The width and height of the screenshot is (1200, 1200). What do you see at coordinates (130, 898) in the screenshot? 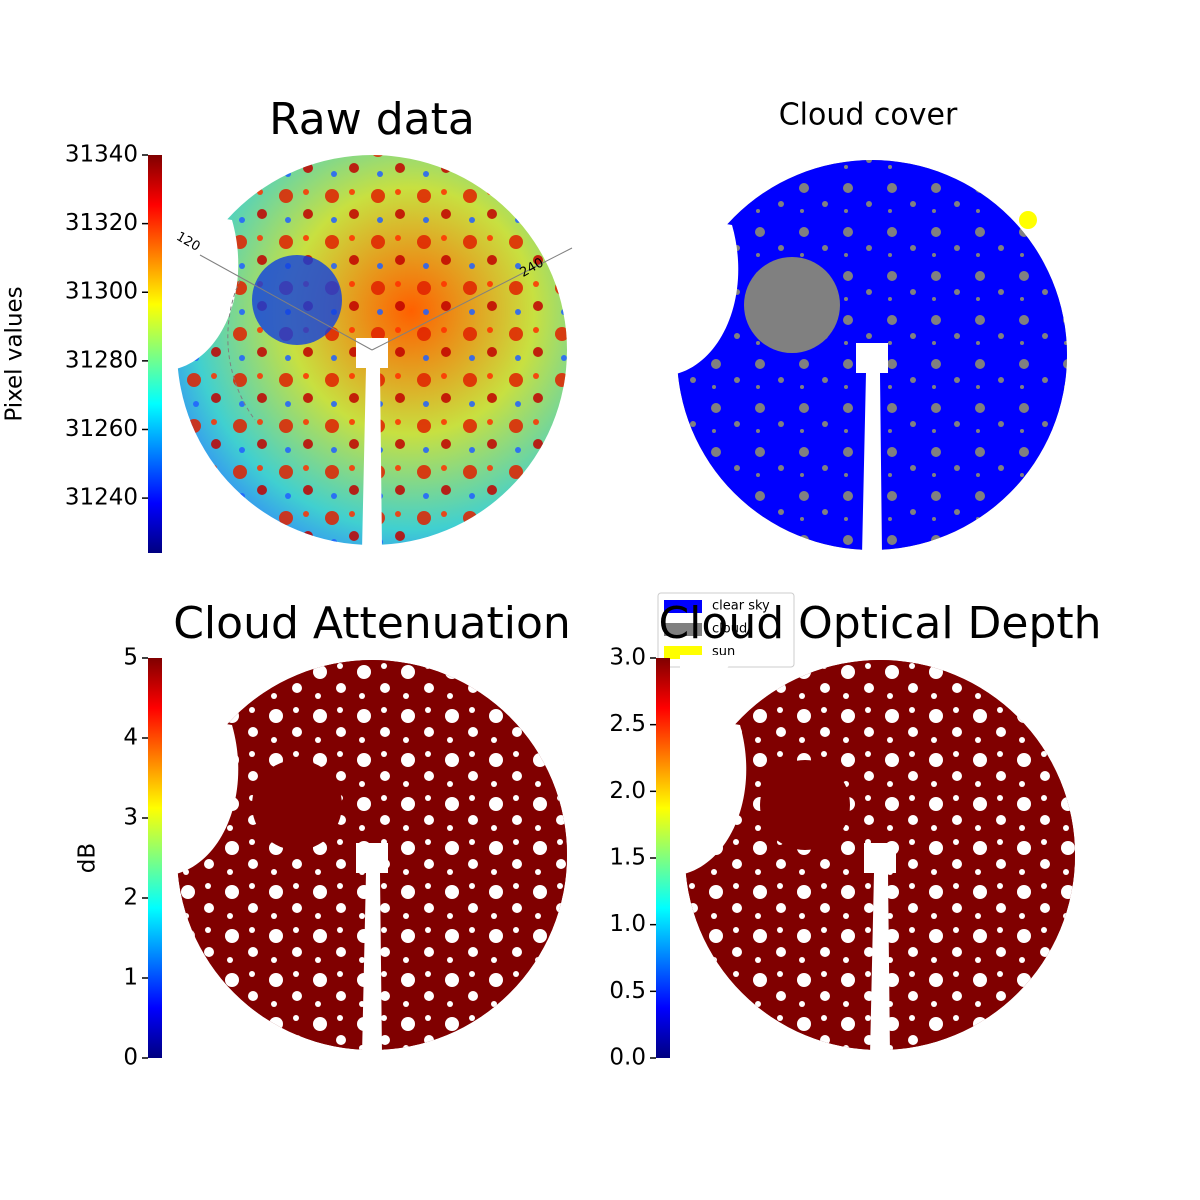
I see `colorbar-tick-label: 2` at bounding box center [130, 898].